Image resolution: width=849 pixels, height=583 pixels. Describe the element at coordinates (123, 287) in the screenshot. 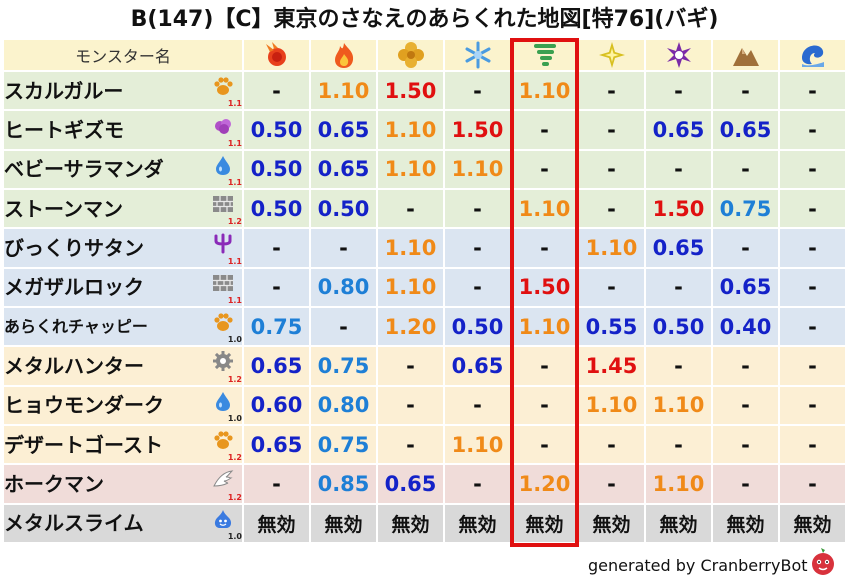

I see `monster-name-cell: メガザルロック 1.1` at that location.